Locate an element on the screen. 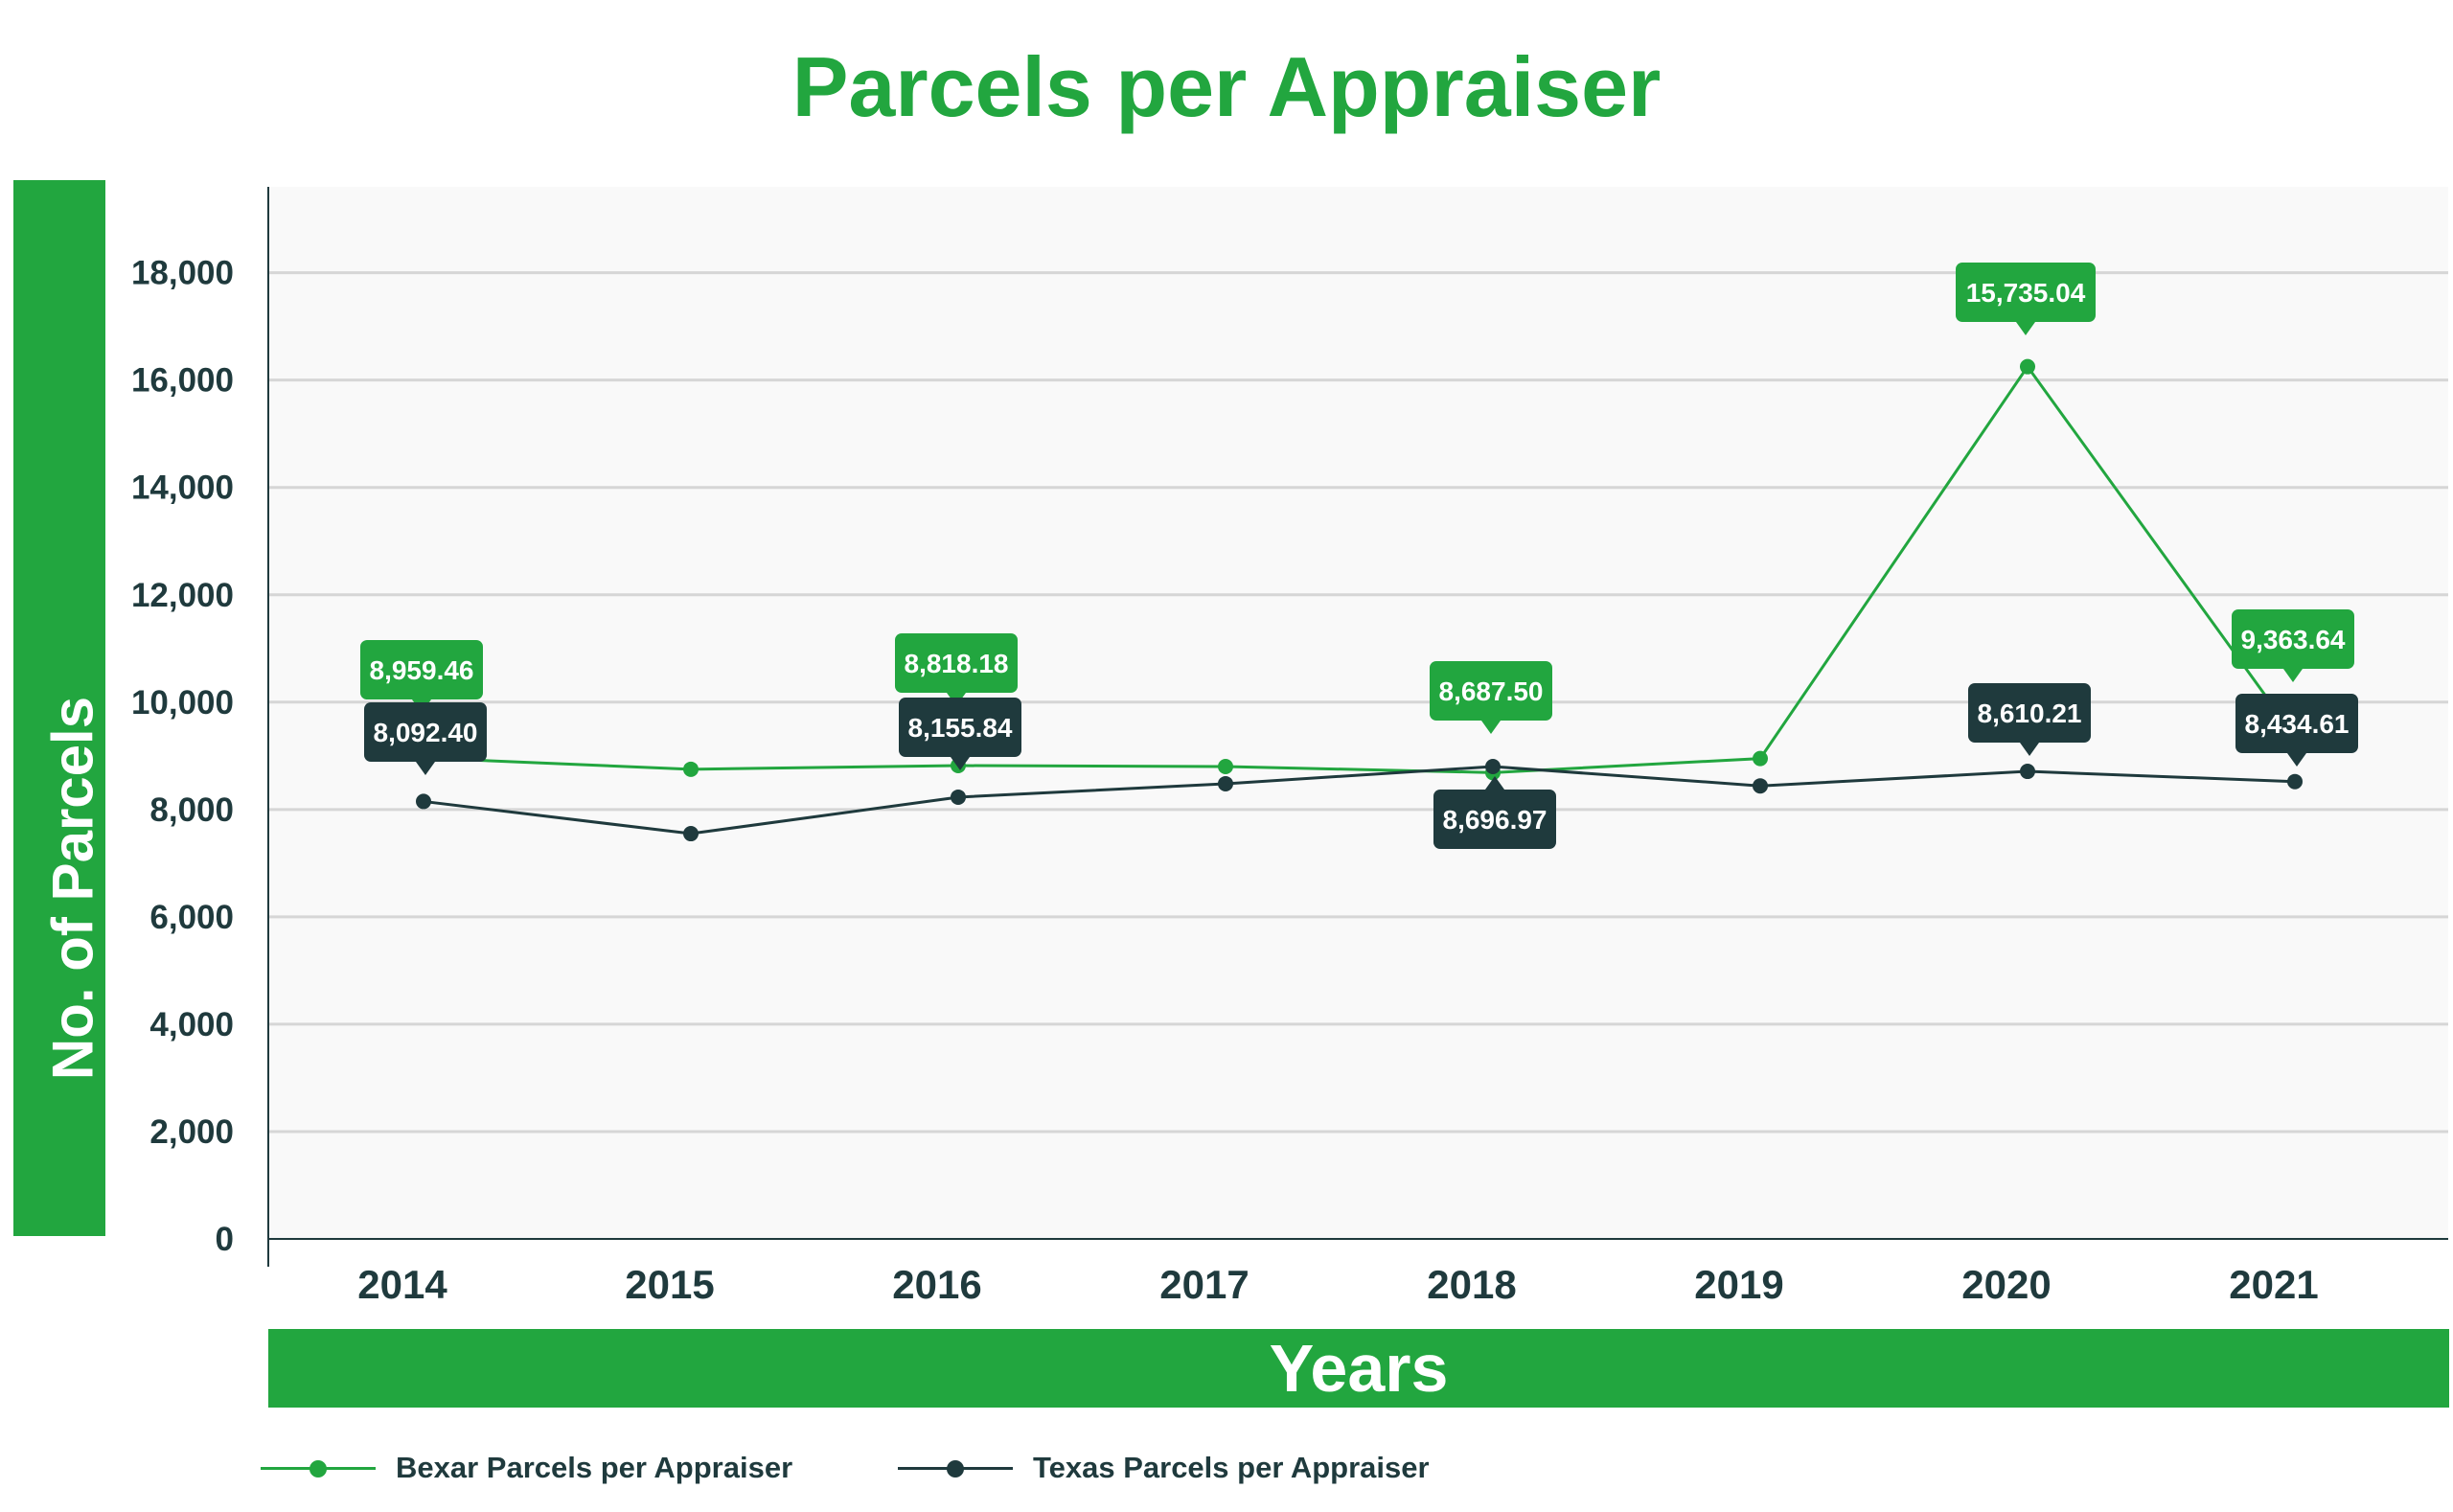  x-tick-label: 2016 is located at coordinates (936, 1284).